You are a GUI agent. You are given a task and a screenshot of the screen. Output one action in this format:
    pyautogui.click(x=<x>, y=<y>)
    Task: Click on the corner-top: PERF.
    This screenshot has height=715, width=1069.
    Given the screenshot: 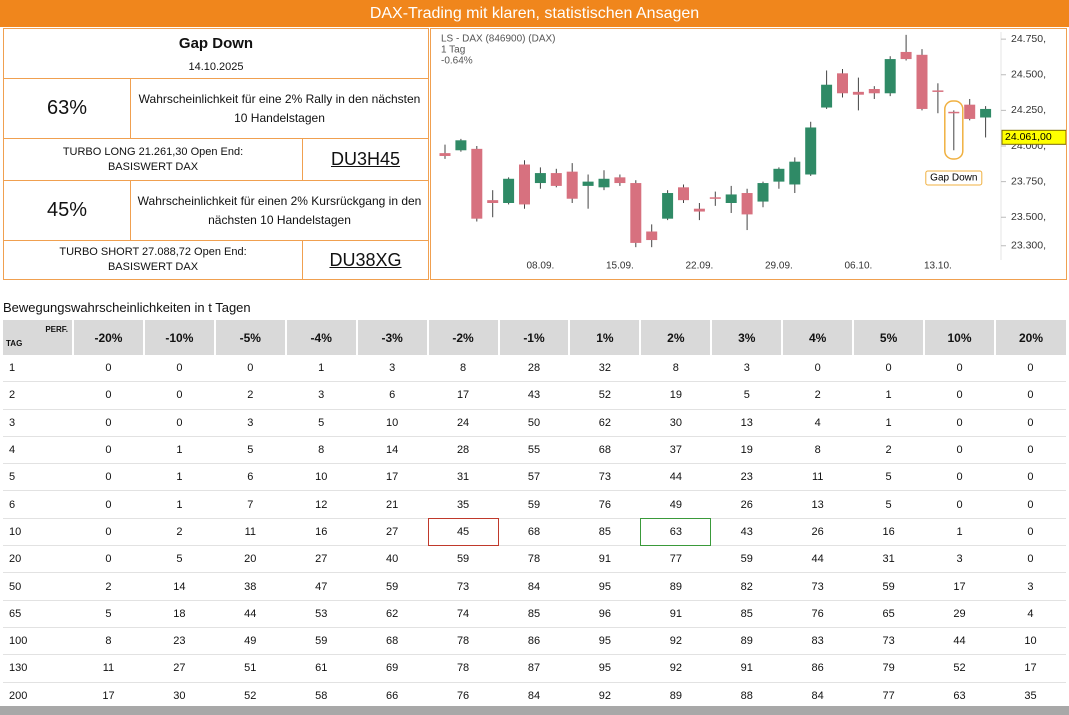 What is the action you would take?
    pyautogui.click(x=56, y=329)
    